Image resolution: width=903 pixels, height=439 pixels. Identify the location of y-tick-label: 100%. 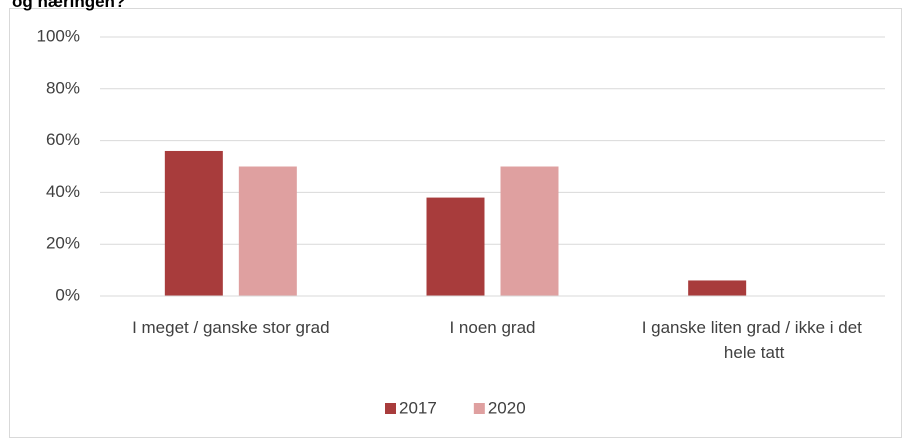
(58, 35).